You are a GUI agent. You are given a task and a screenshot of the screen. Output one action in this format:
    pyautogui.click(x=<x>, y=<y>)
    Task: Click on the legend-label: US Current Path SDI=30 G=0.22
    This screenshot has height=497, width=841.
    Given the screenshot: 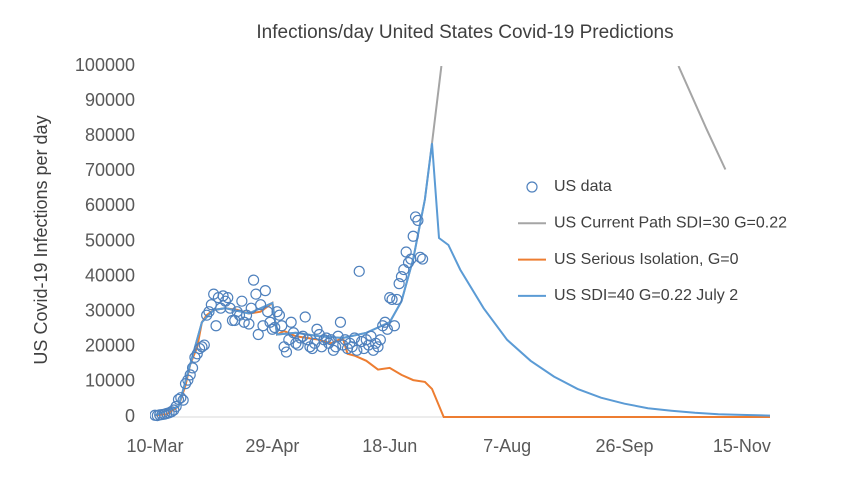 What is the action you would take?
    pyautogui.click(x=670, y=223)
    